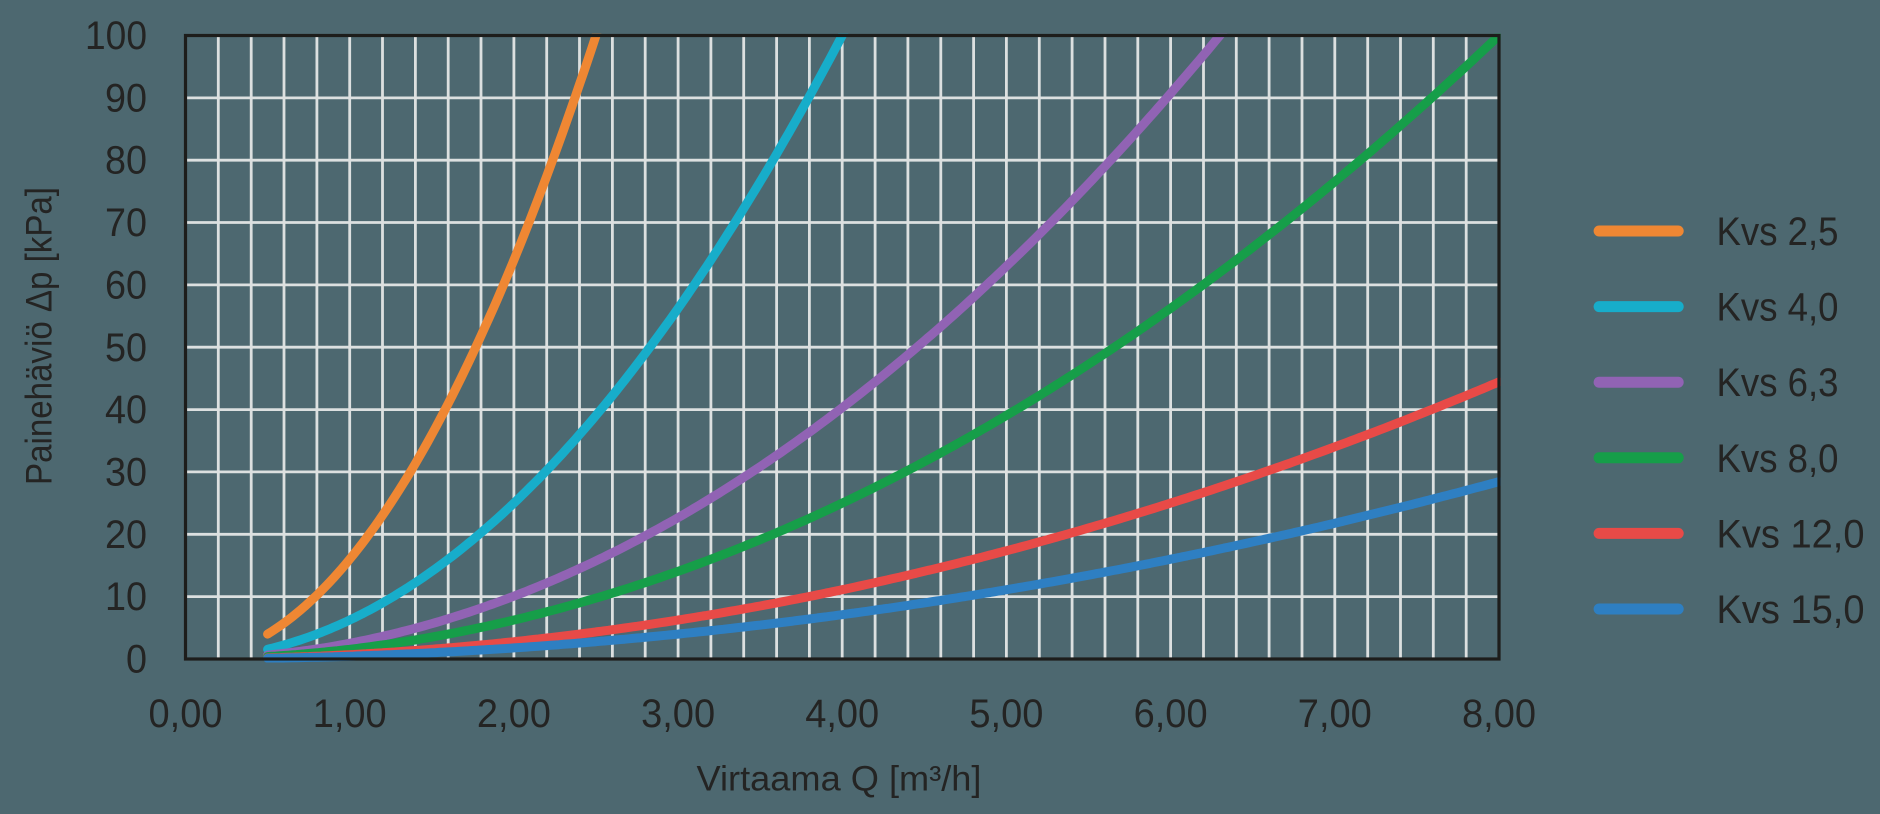 The image size is (1880, 814). What do you see at coordinates (126, 285) in the screenshot?
I see `svg-text: 60` at bounding box center [126, 285].